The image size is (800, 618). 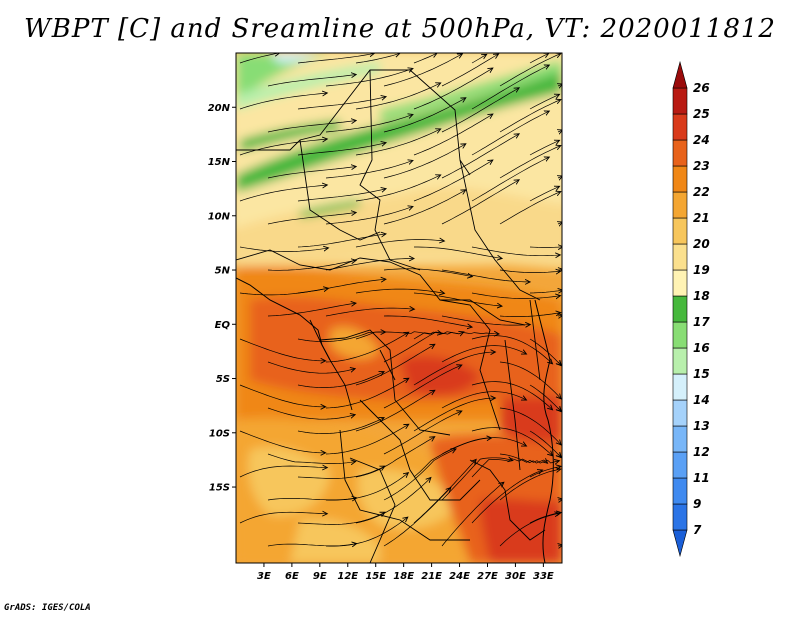 I want to click on colorbar-label: 11, so click(x=701, y=478).